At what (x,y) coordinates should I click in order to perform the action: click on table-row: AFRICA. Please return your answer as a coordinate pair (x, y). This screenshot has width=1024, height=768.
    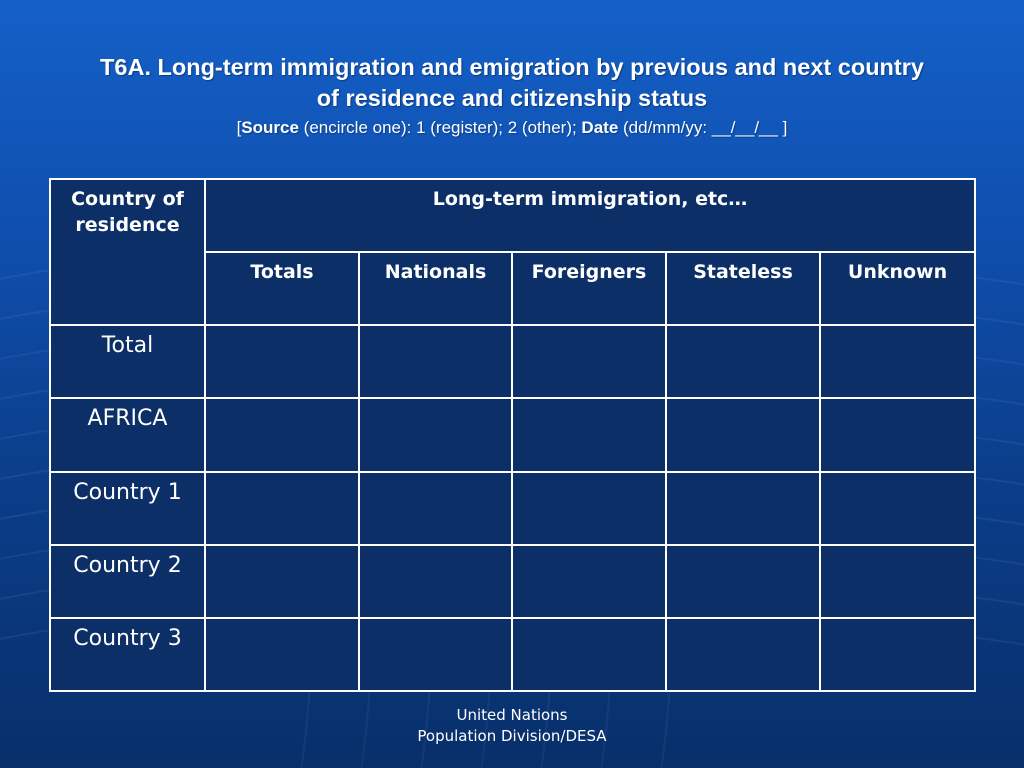
    Looking at the image, I should click on (513, 435).